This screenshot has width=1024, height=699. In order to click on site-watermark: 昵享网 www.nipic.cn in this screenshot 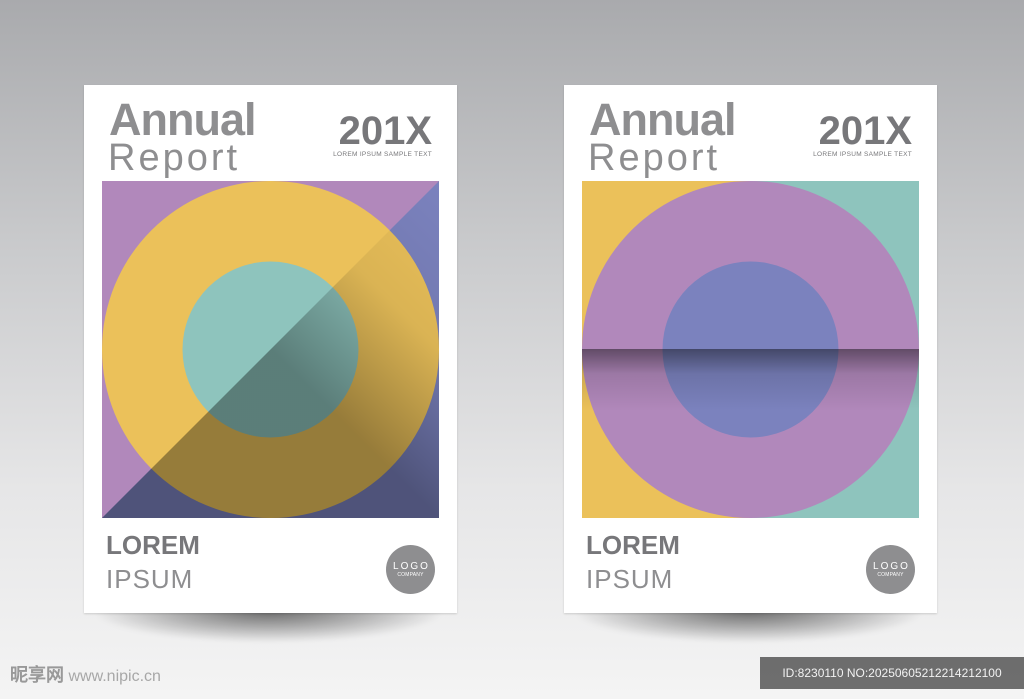, I will do `click(85, 674)`.